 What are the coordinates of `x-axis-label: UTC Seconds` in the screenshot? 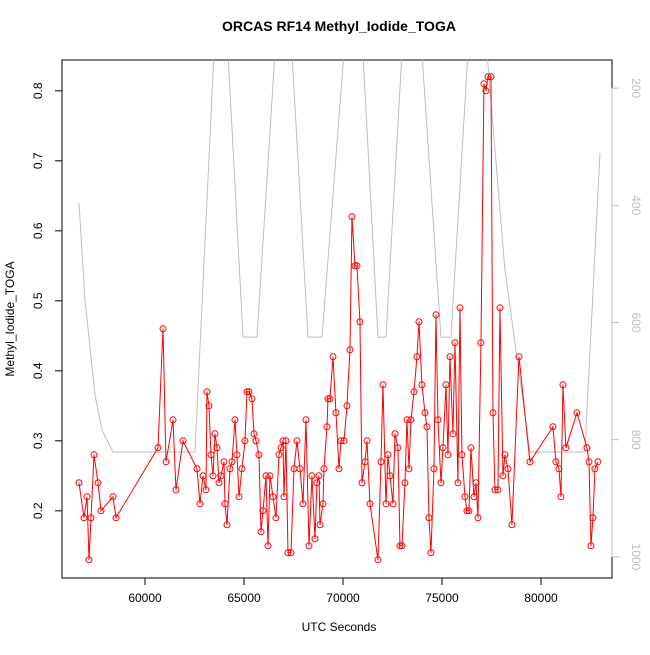 It's located at (339, 627).